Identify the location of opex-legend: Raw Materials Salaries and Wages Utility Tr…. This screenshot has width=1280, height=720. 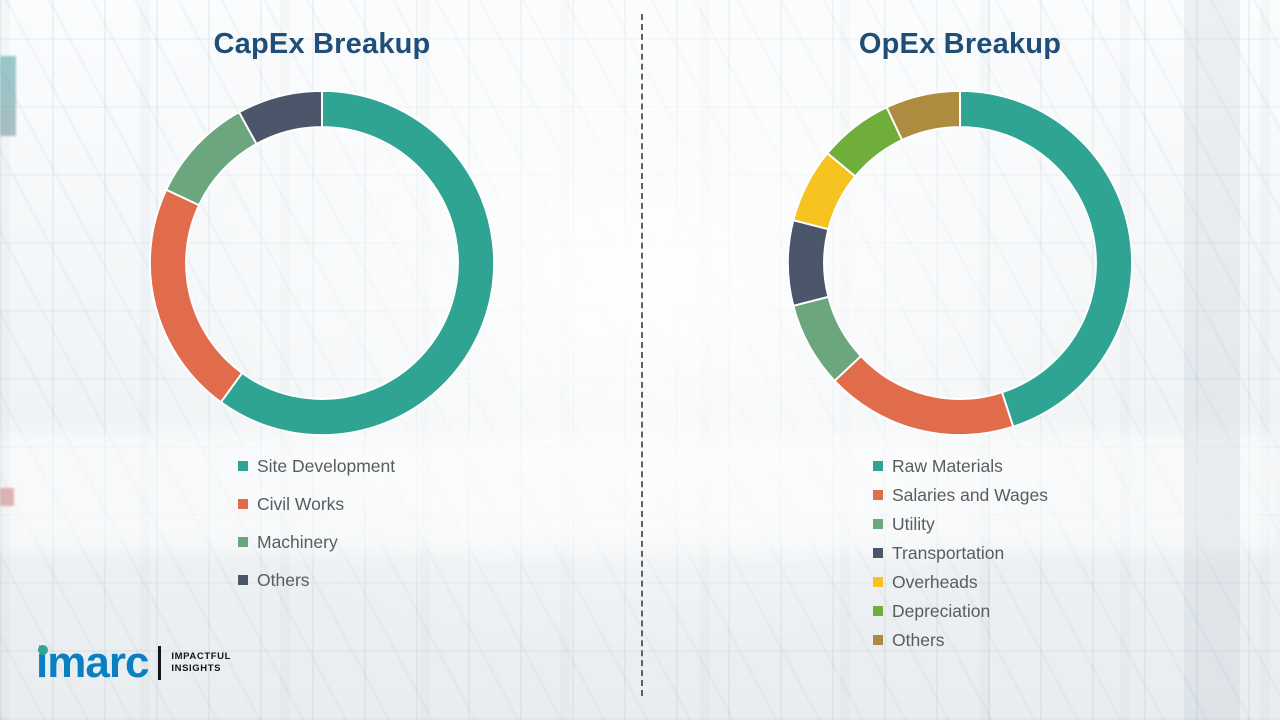
(1016, 553).